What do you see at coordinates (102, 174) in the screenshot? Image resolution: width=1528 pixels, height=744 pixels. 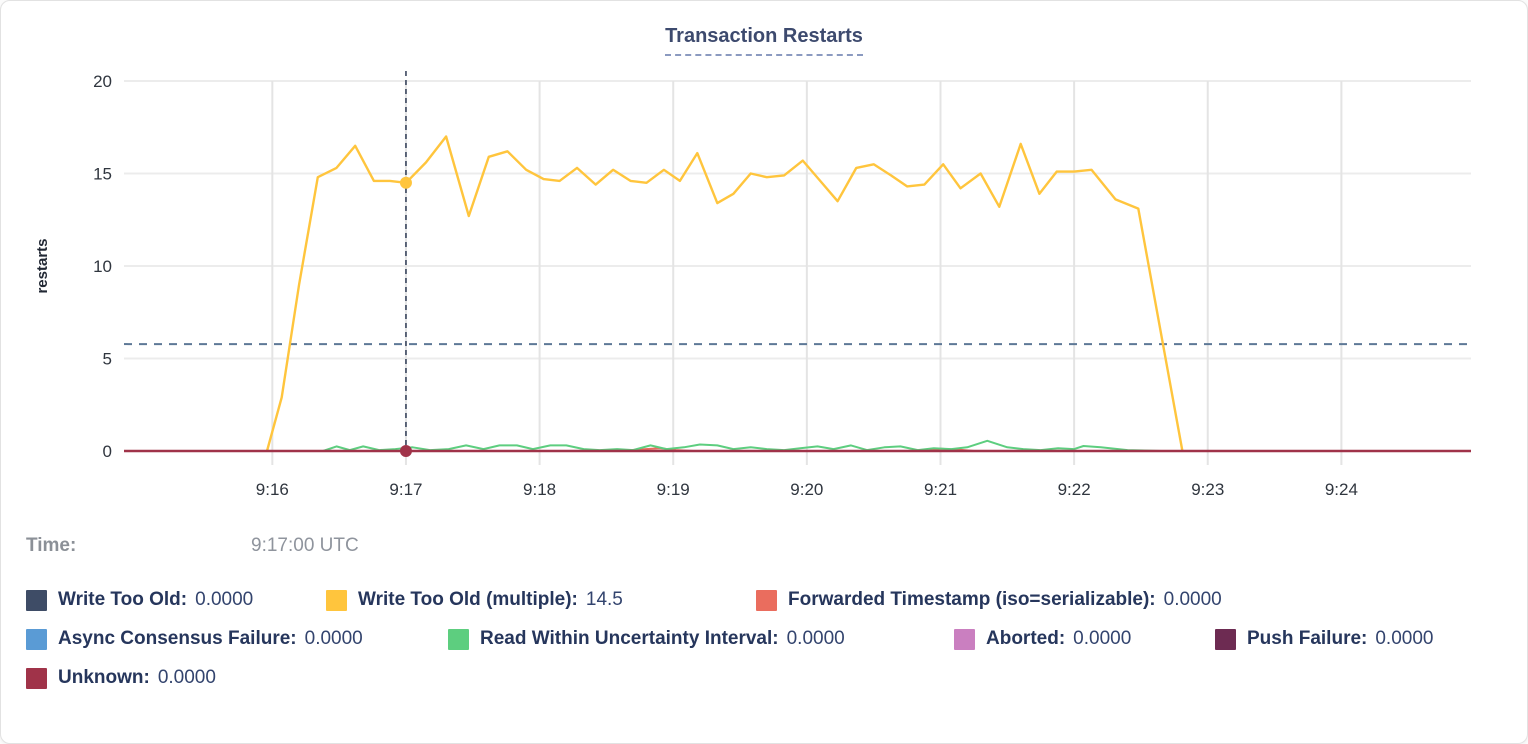 I see `y-tick-label: 15` at bounding box center [102, 174].